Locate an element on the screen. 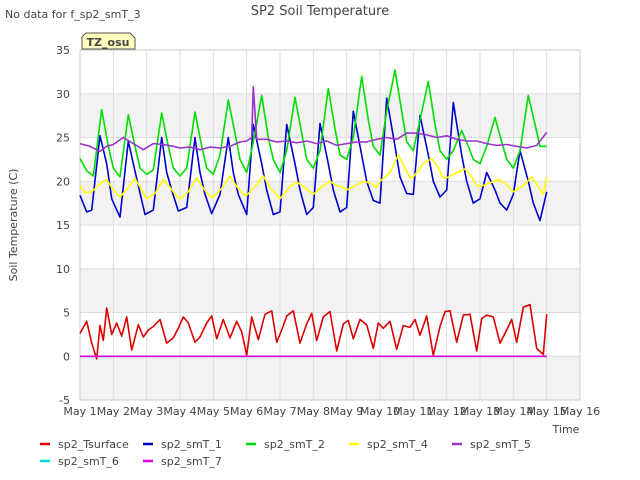 The height and width of the screenshot is (480, 640). no-data-note: No data for f_sp2_smT_3 is located at coordinates (73, 14).